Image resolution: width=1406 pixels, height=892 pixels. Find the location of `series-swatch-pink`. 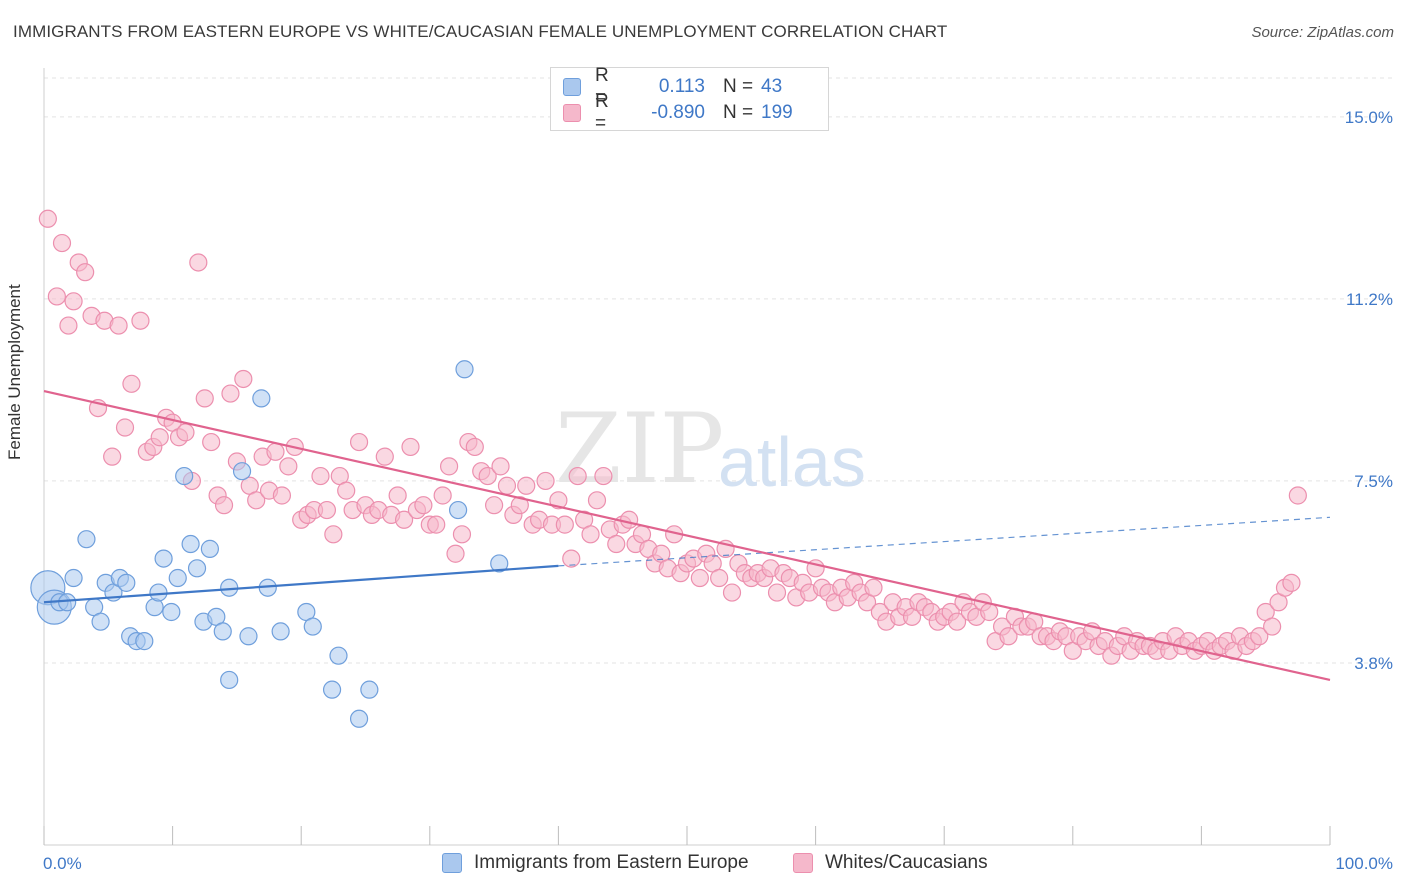

series-swatch-pink is located at coordinates (803, 863).